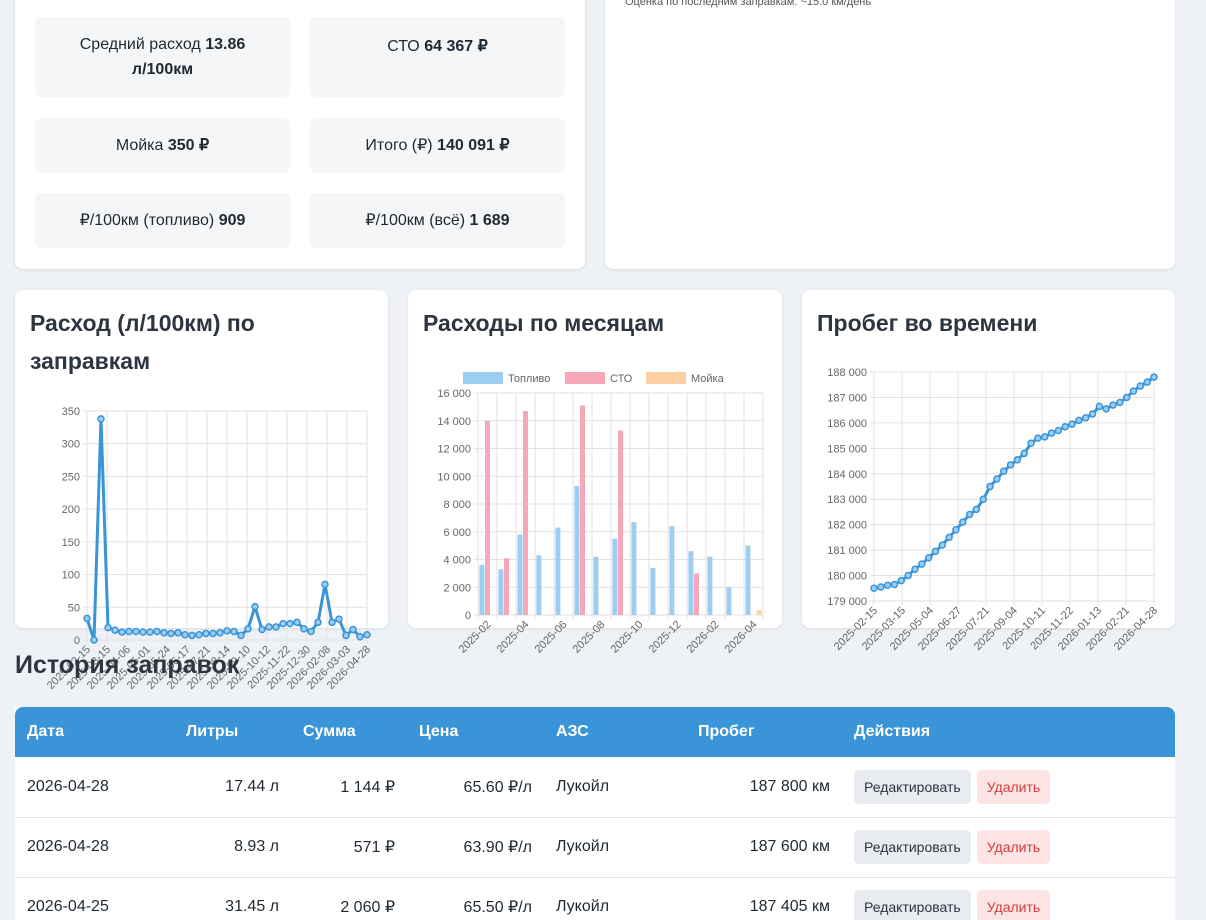 The height and width of the screenshot is (920, 1206). I want to click on stat-value: 909, so click(232, 220).